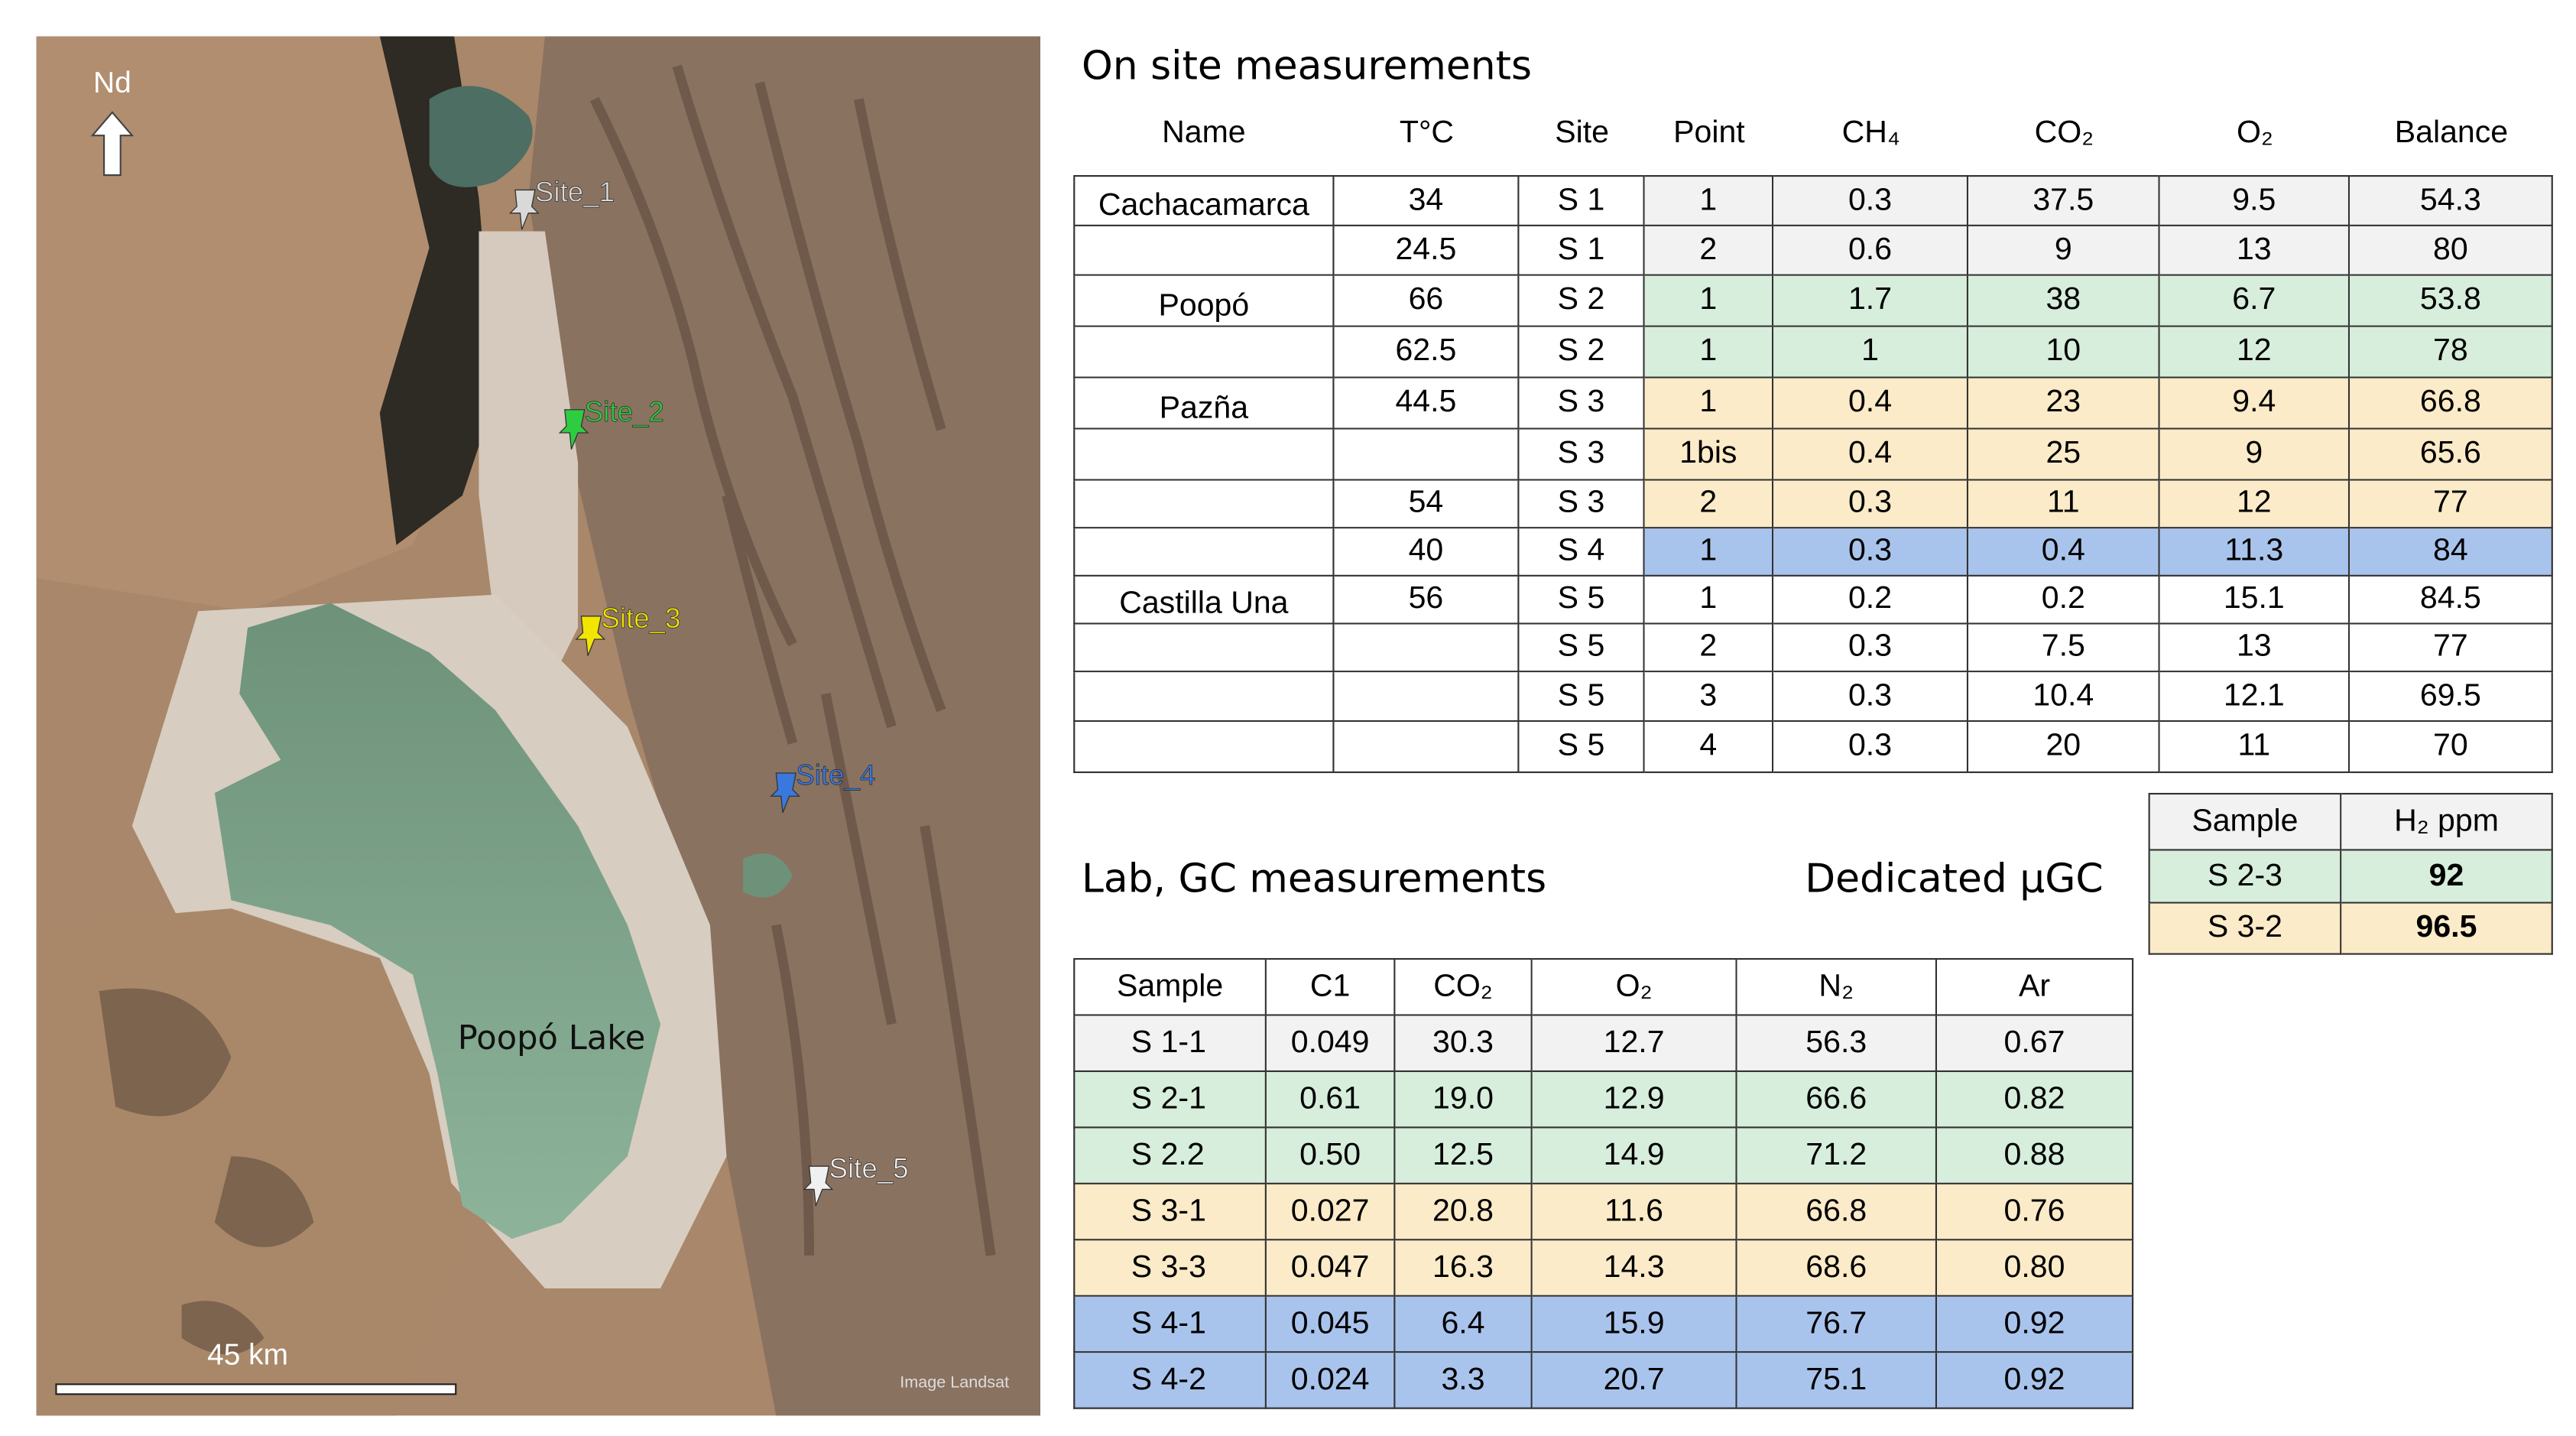 This screenshot has height=1436, width=2576. I want to click on table-cell: 37.5, so click(2064, 200).